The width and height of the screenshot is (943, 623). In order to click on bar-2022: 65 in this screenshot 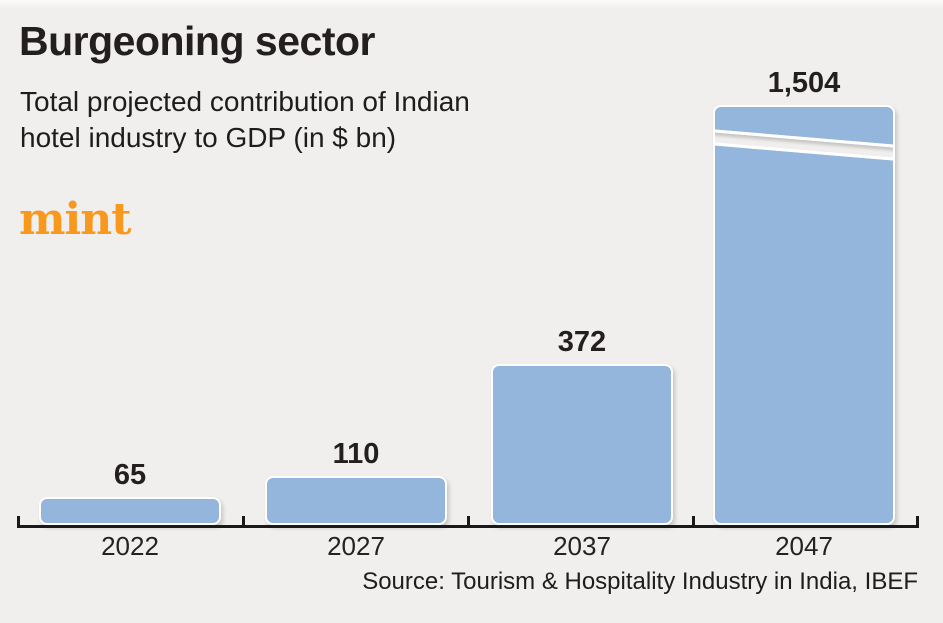, I will do `click(130, 492)`.